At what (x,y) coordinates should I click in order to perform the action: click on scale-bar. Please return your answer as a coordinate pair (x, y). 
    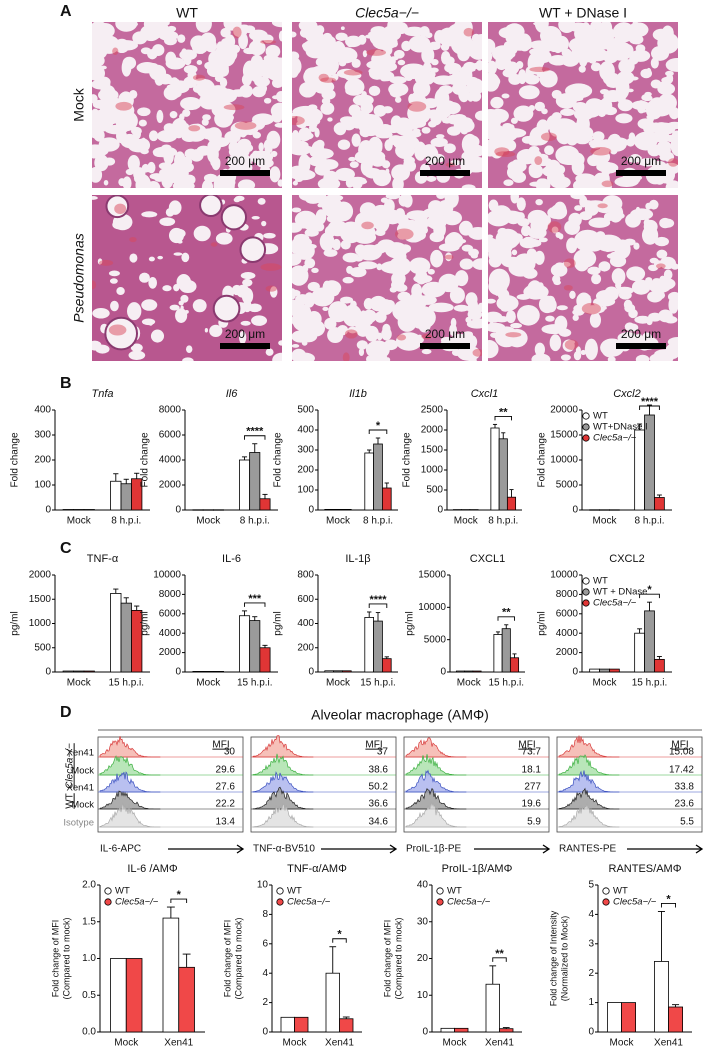
    Looking at the image, I should click on (445, 173).